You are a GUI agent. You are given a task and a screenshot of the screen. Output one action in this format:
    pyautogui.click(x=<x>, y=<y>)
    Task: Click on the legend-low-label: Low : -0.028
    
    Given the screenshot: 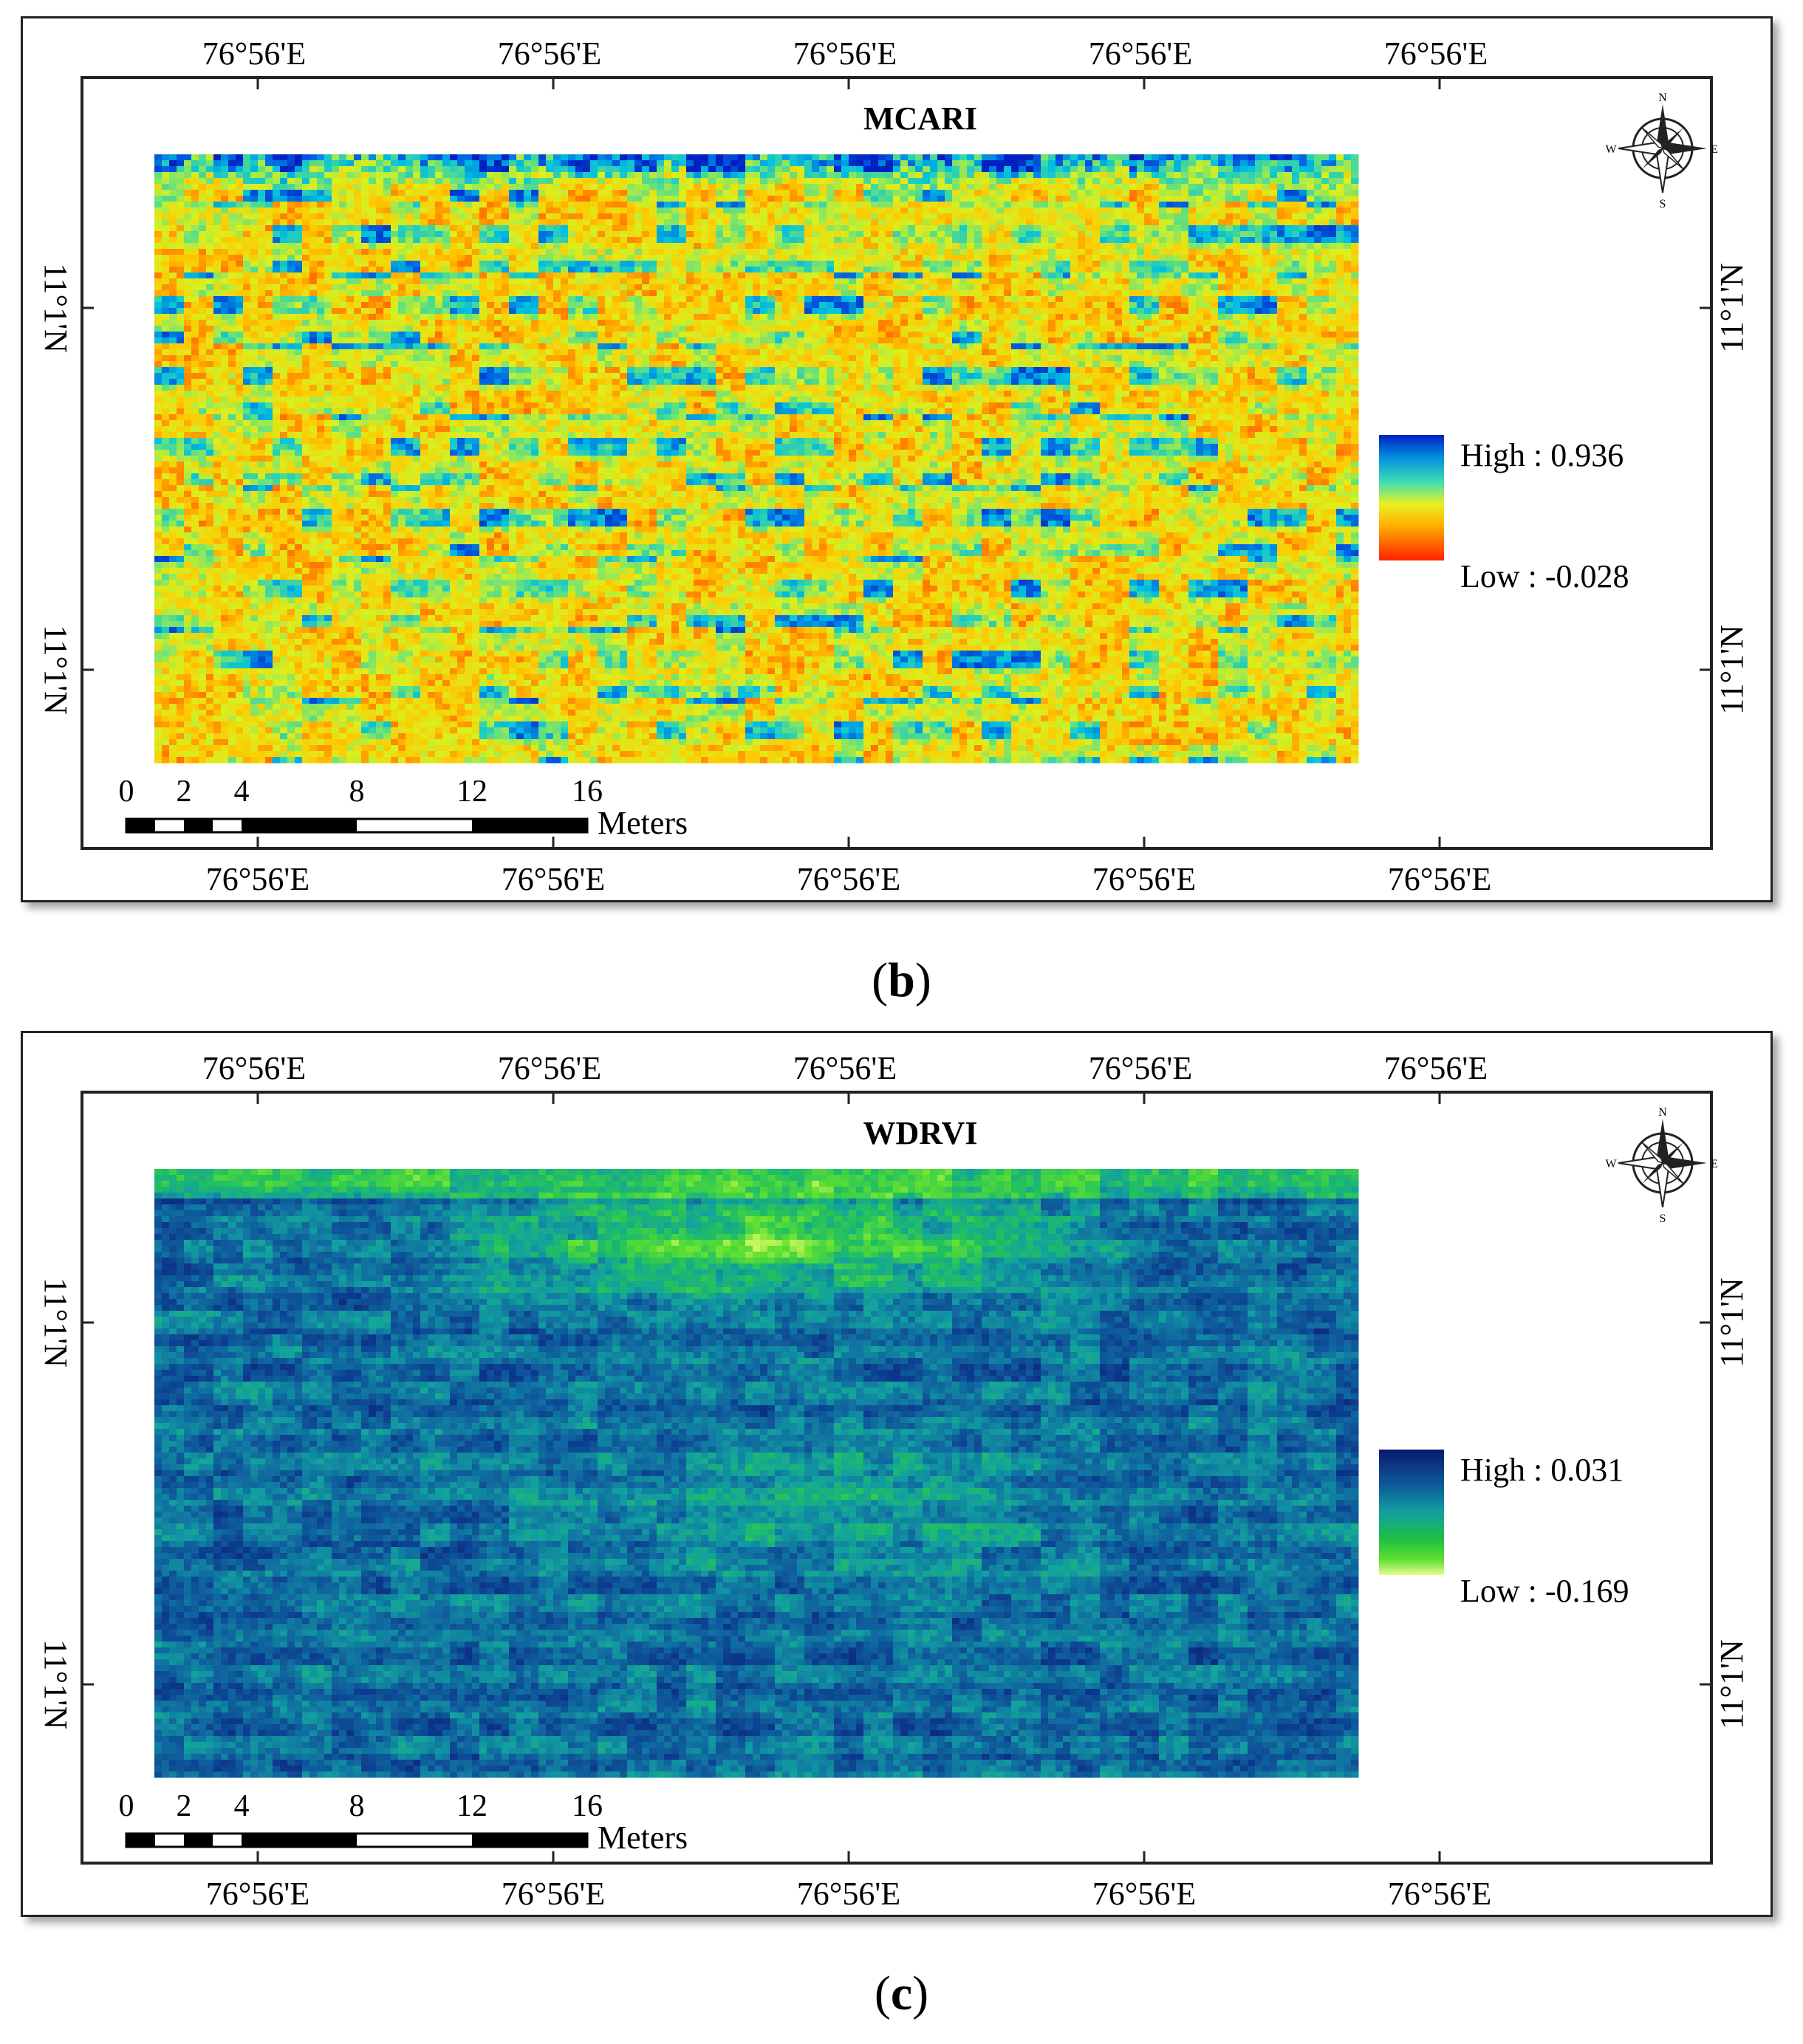 What is the action you would take?
    pyautogui.click(x=1544, y=576)
    